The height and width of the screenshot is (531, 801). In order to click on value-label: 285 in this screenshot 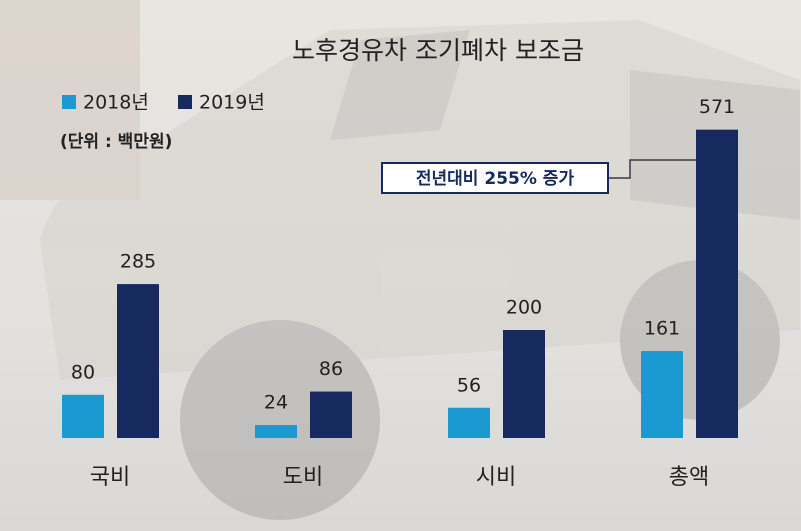, I will do `click(138, 262)`.